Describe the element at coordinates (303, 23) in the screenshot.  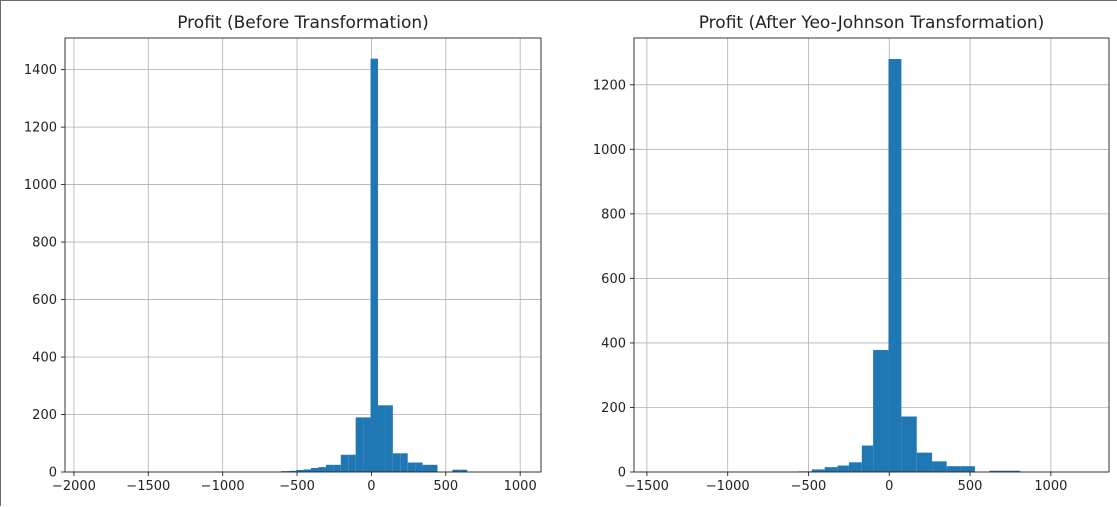
I see `left-chart-title: Profit (Before Transformation)` at that location.